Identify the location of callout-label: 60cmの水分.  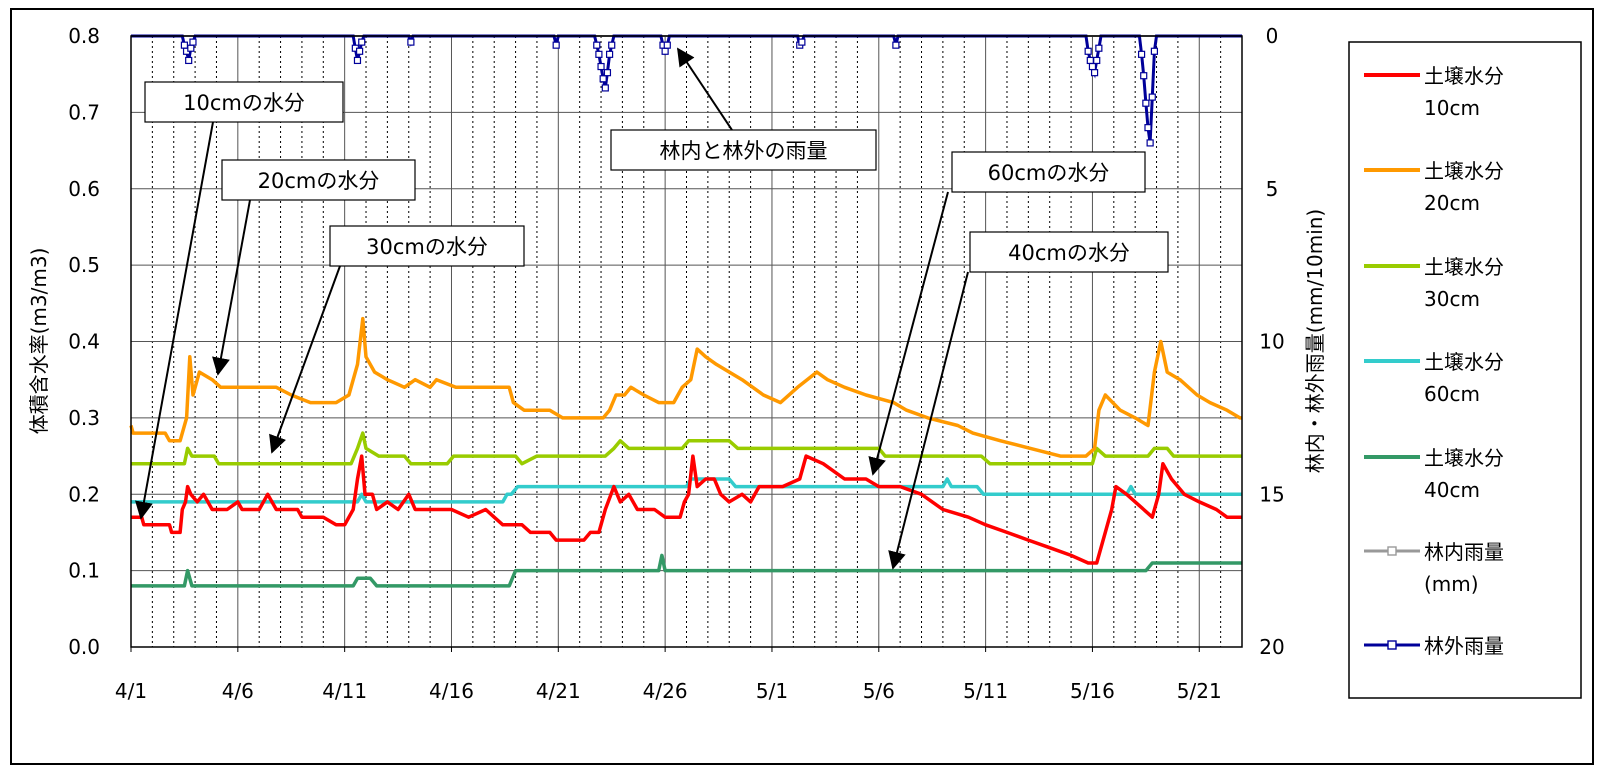
(1049, 173).